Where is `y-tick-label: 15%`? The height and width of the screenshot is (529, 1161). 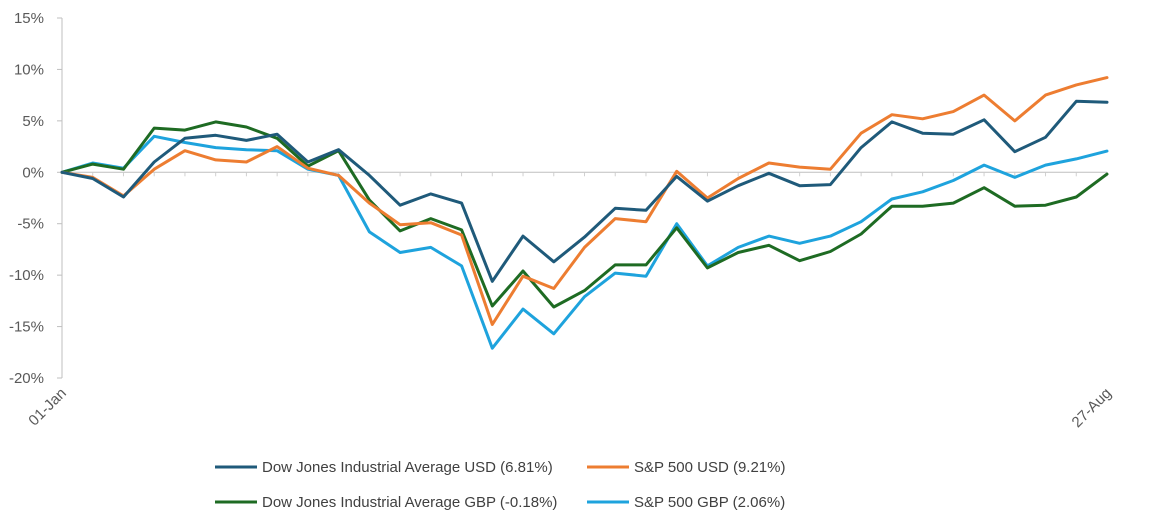 y-tick-label: 15% is located at coordinates (29, 18).